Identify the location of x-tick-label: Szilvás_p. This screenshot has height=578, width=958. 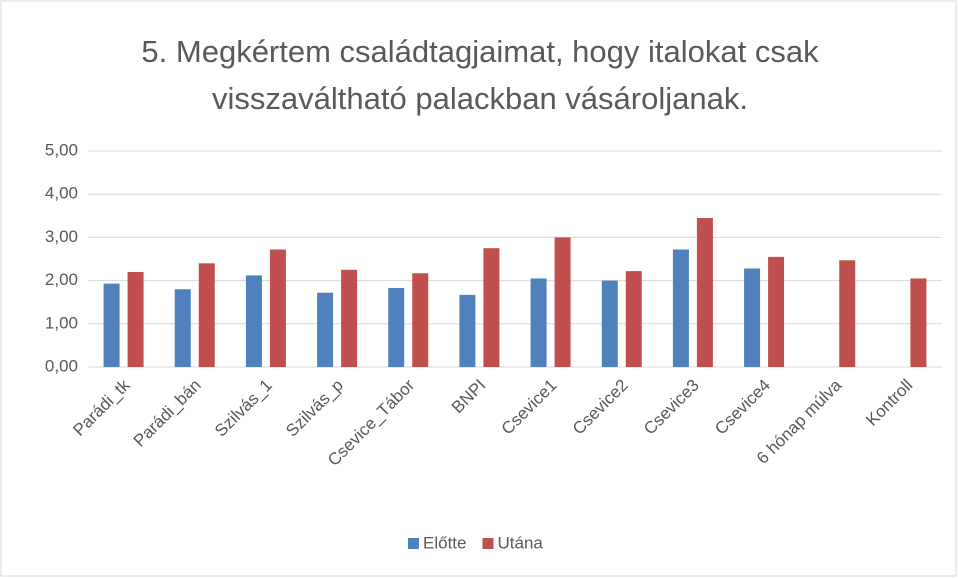
(314, 408).